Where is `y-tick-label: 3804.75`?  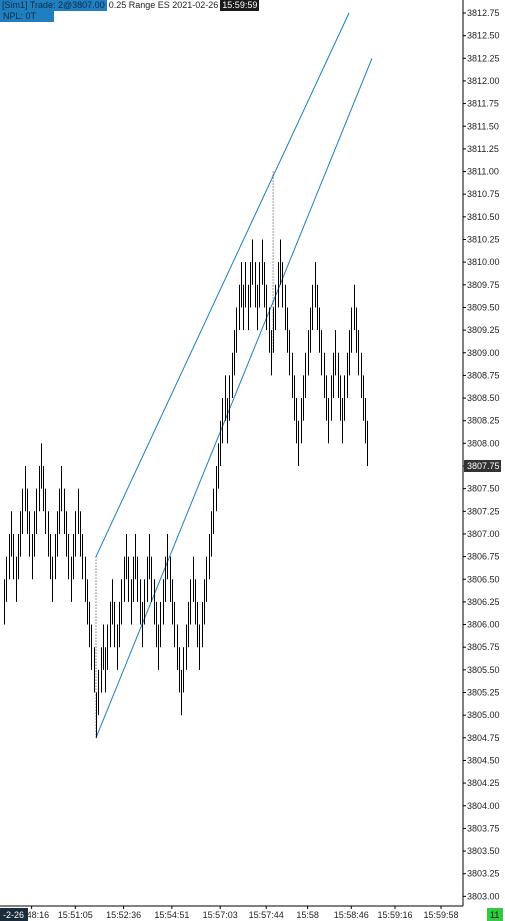
y-tick-label: 3804.75 is located at coordinates (483, 738).